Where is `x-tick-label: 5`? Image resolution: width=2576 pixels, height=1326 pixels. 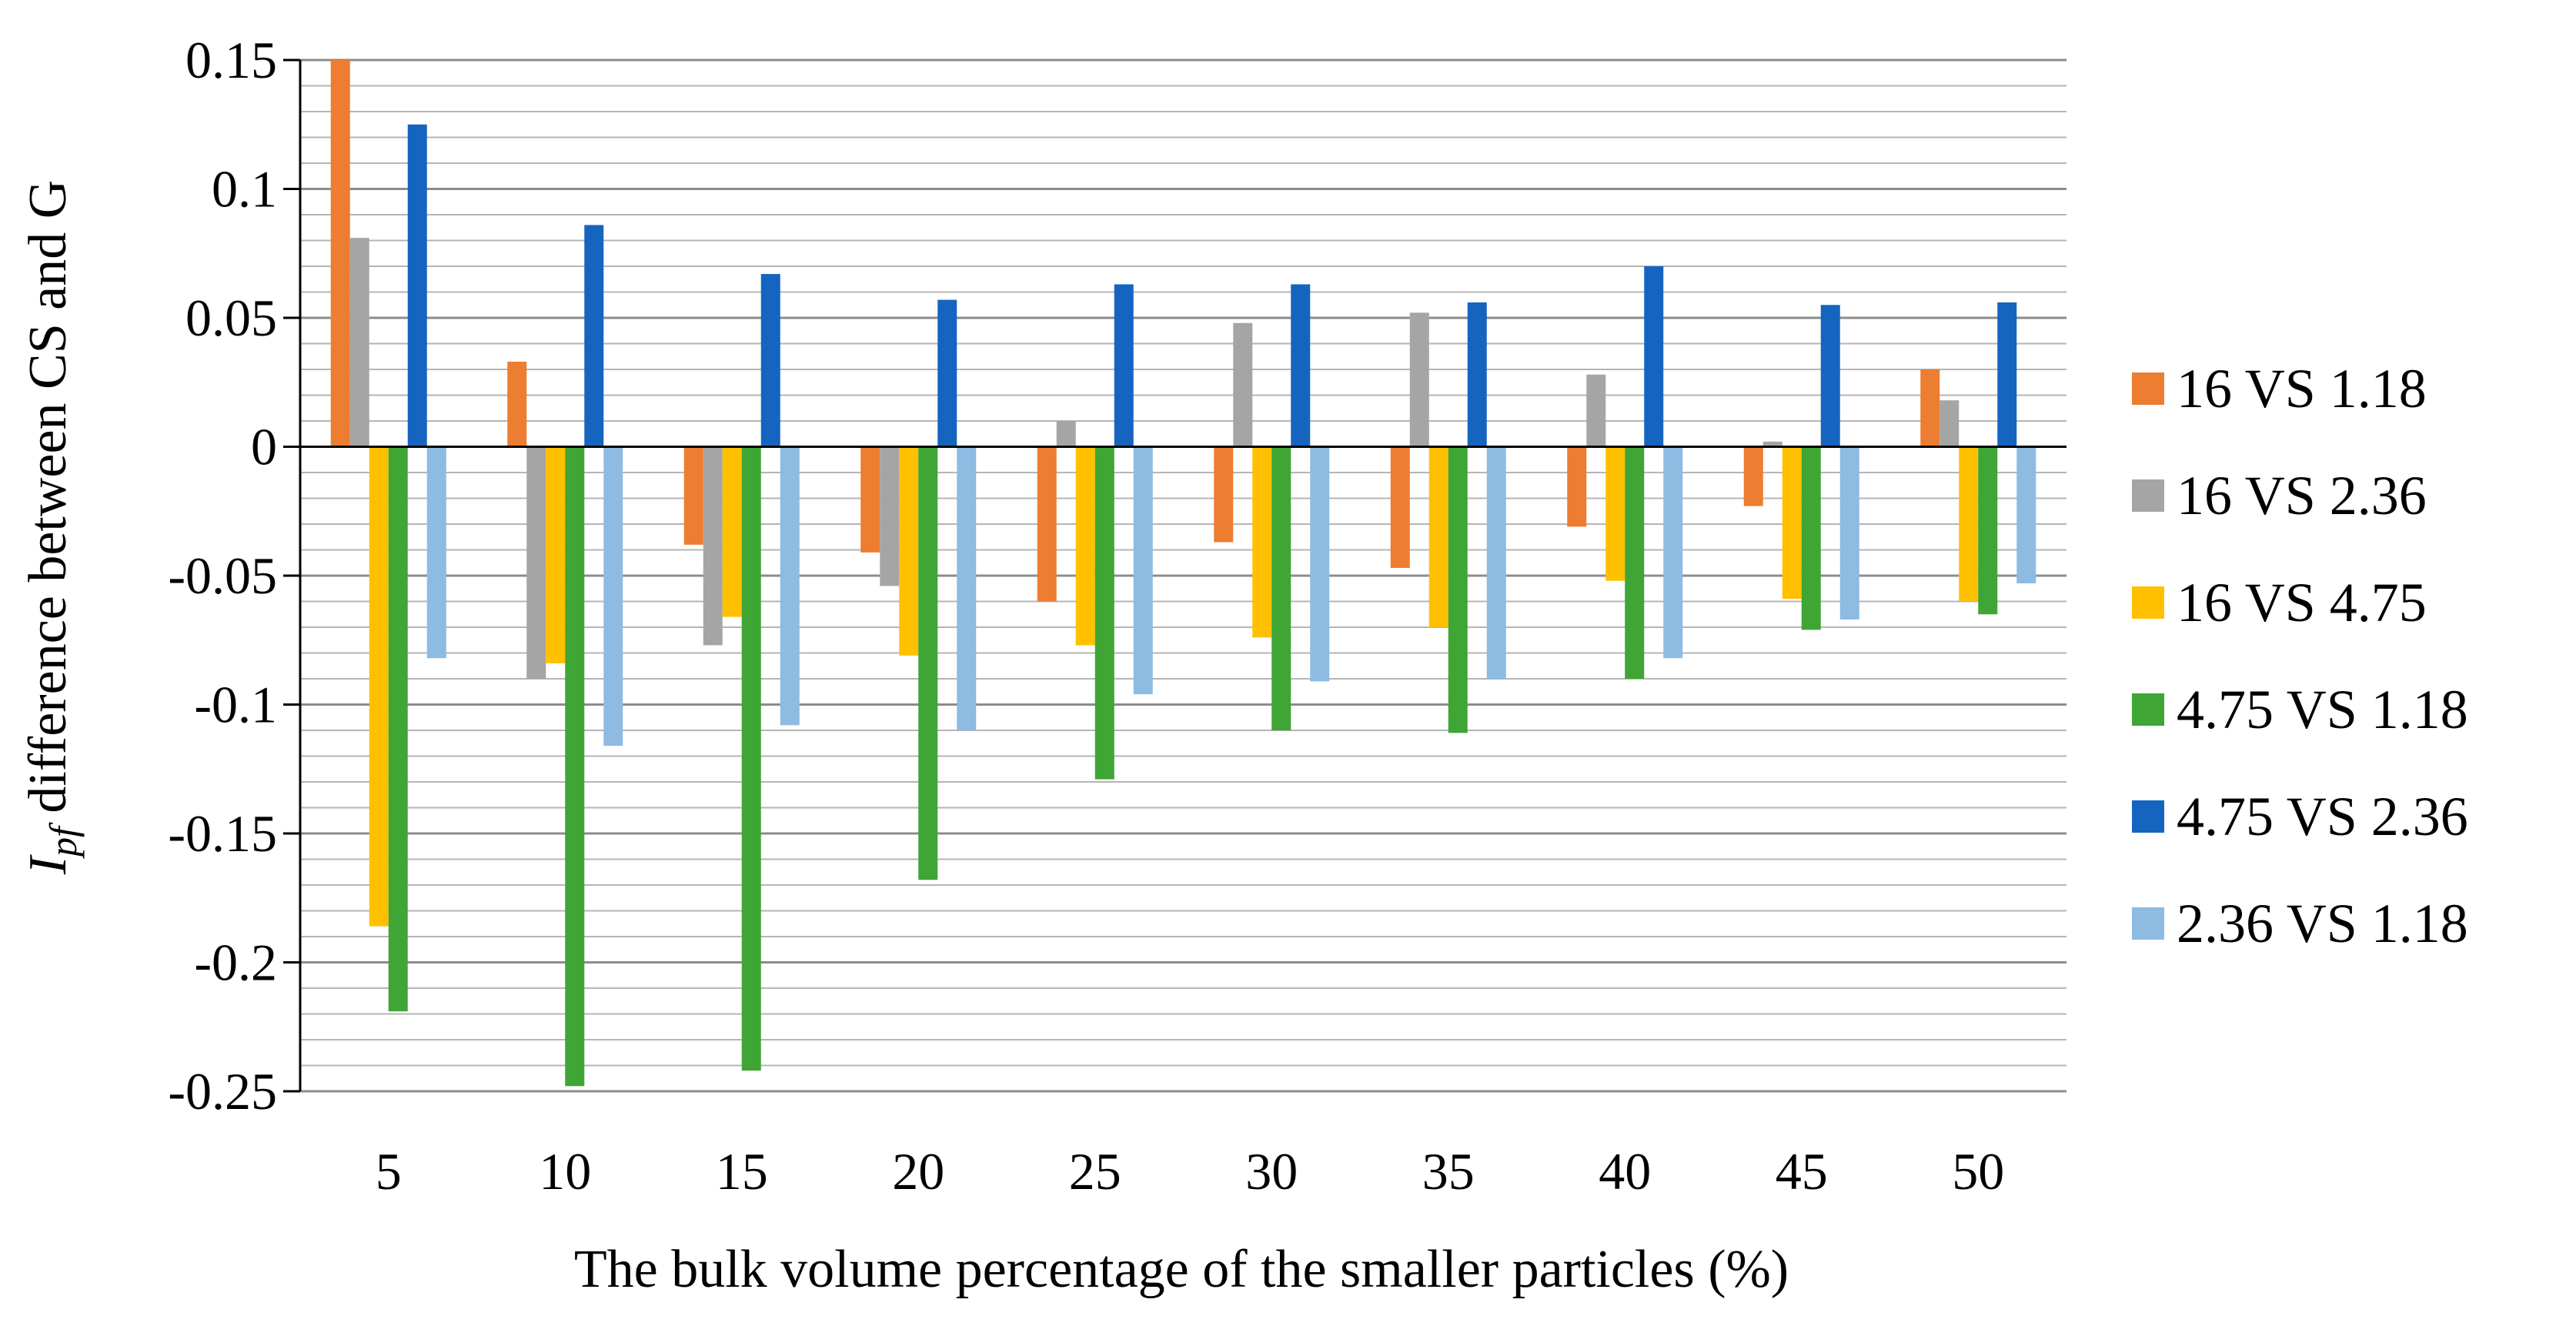 x-tick-label: 5 is located at coordinates (389, 1171).